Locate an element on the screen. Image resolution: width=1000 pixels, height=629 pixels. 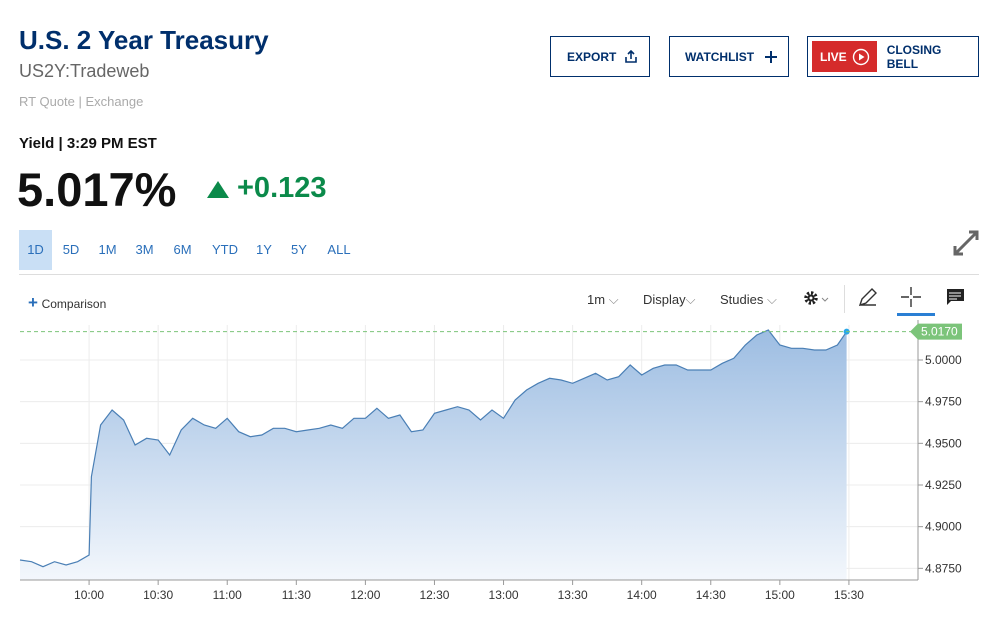
live-label: LIVE is located at coordinates (833, 56).